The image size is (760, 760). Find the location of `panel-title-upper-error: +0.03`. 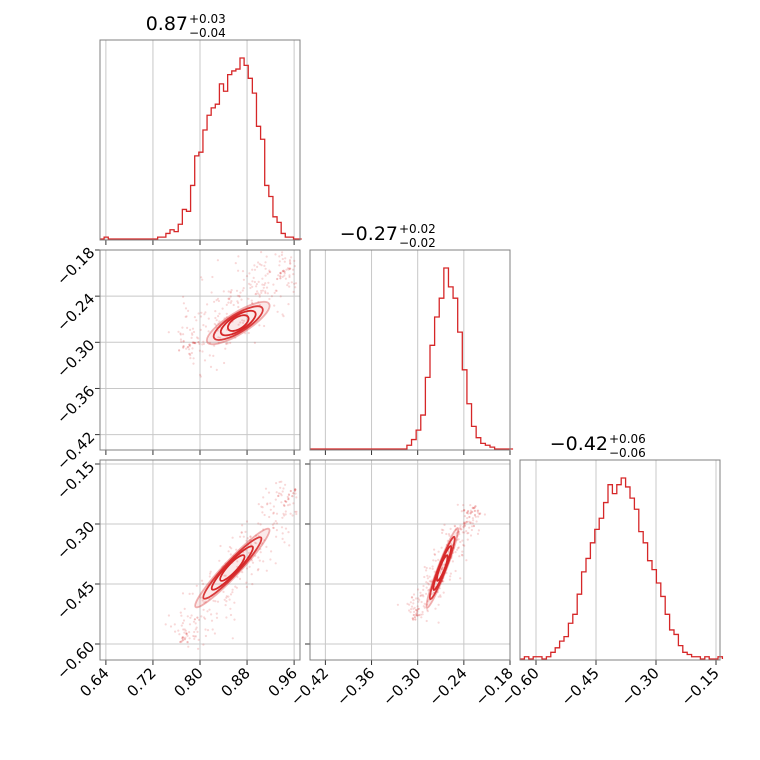

panel-title-upper-error: +0.03 is located at coordinates (207, 19).